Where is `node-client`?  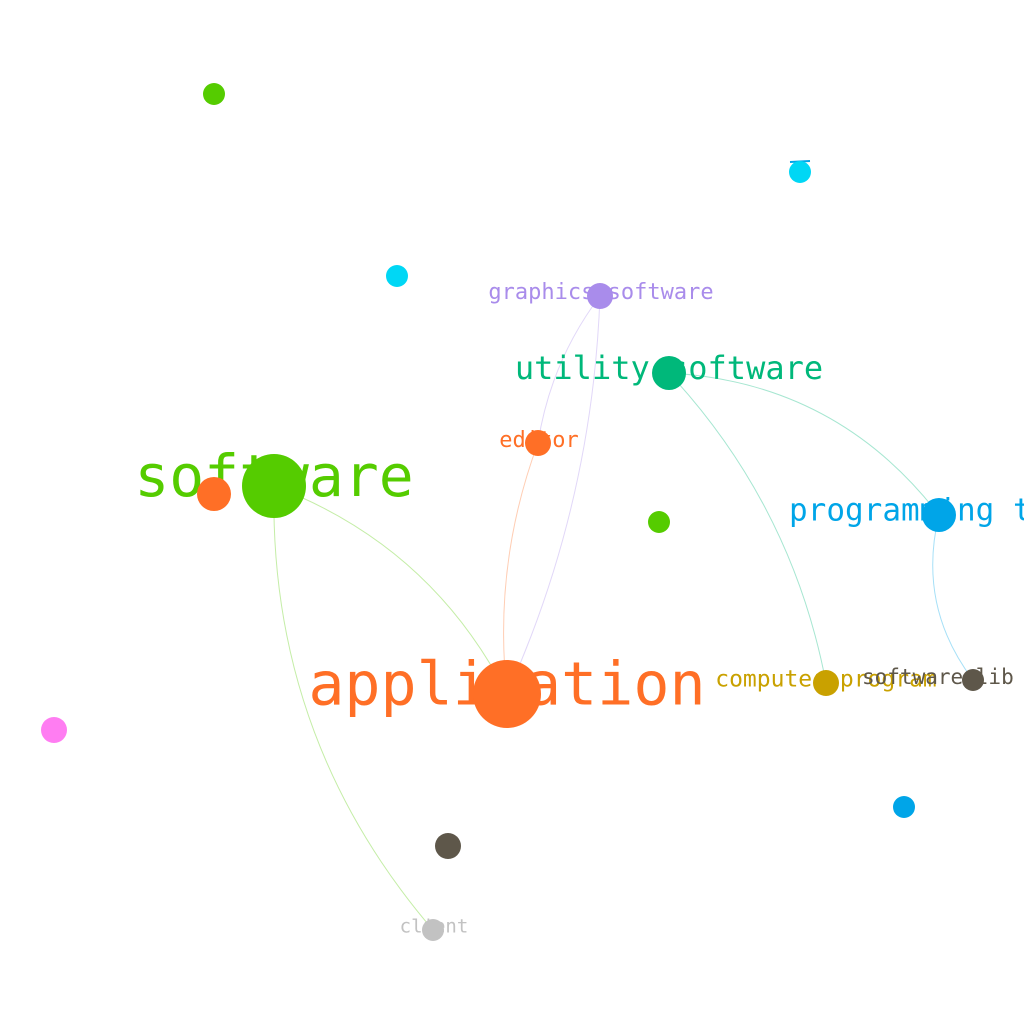 node-client is located at coordinates (433, 930).